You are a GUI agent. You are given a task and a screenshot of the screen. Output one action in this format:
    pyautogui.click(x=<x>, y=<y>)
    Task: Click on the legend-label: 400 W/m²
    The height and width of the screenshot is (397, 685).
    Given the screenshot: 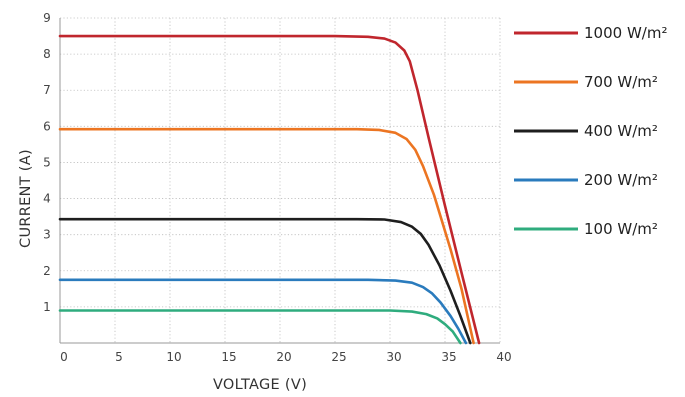 What is the action you would take?
    pyautogui.click(x=621, y=131)
    